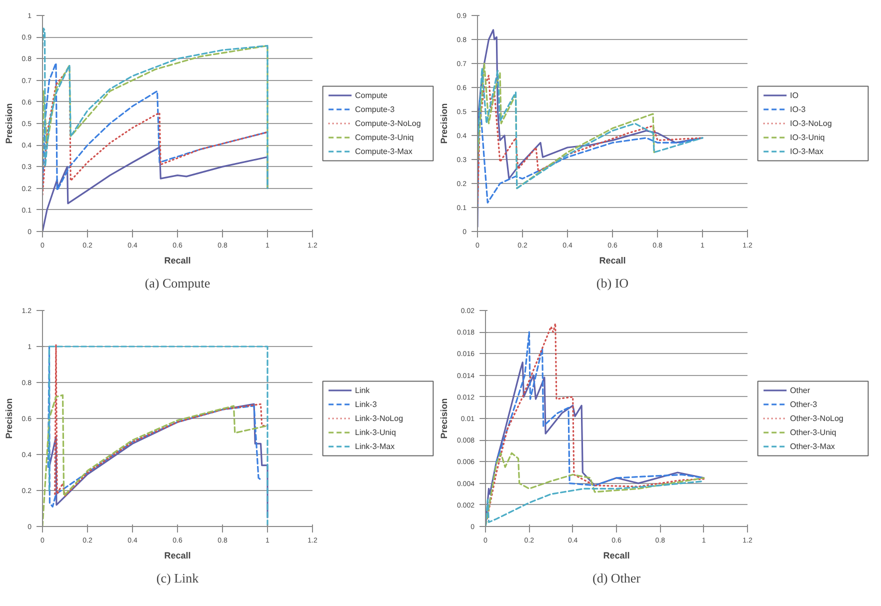 This screenshot has height=606, width=881. What do you see at coordinates (379, 418) in the screenshot?
I see `legend-label: Link-3-NoLog` at bounding box center [379, 418].